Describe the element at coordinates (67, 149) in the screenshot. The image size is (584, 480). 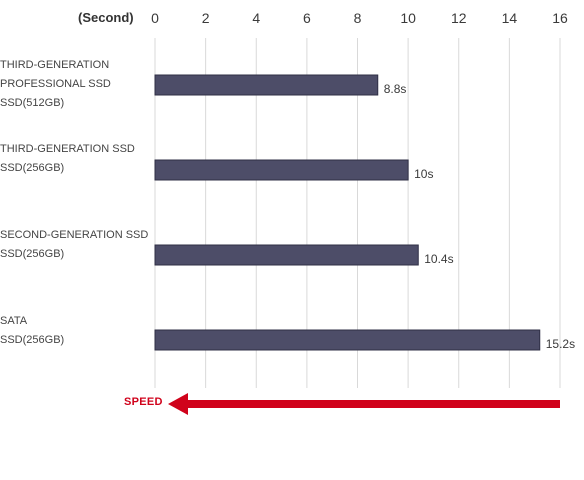
I see `category-label-line: THIRD-GENERATION SSD` at that location.